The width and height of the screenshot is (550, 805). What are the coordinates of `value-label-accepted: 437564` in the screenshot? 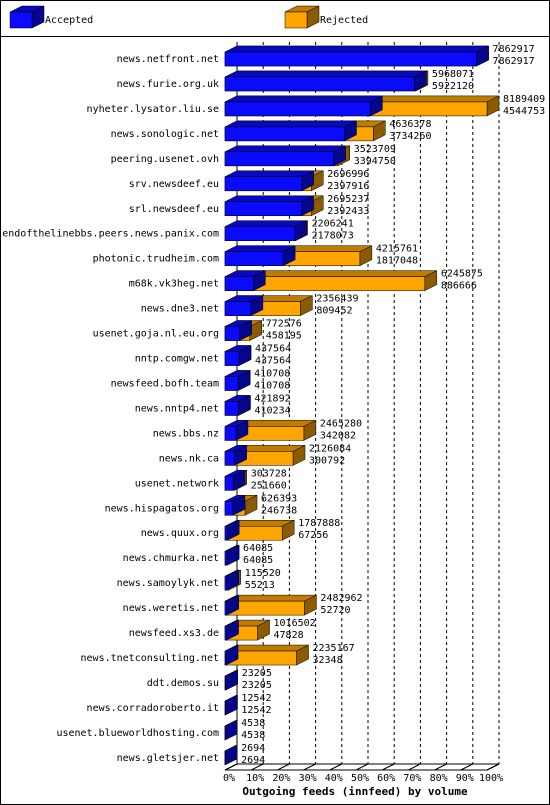 It's located at (273, 361).